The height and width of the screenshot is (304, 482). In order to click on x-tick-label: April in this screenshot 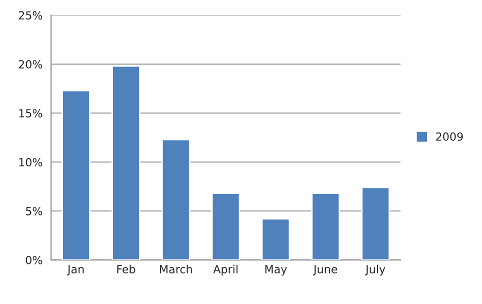, I will do `click(225, 270)`.